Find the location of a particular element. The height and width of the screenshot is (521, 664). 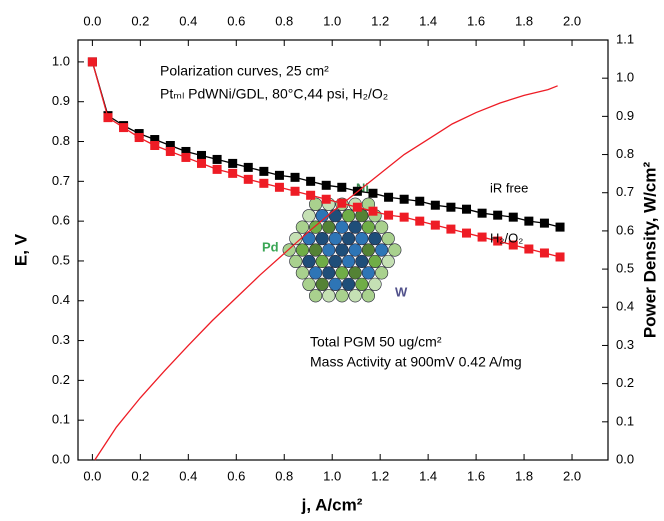

x-tick-label: 0.6 is located at coordinates (236, 475).